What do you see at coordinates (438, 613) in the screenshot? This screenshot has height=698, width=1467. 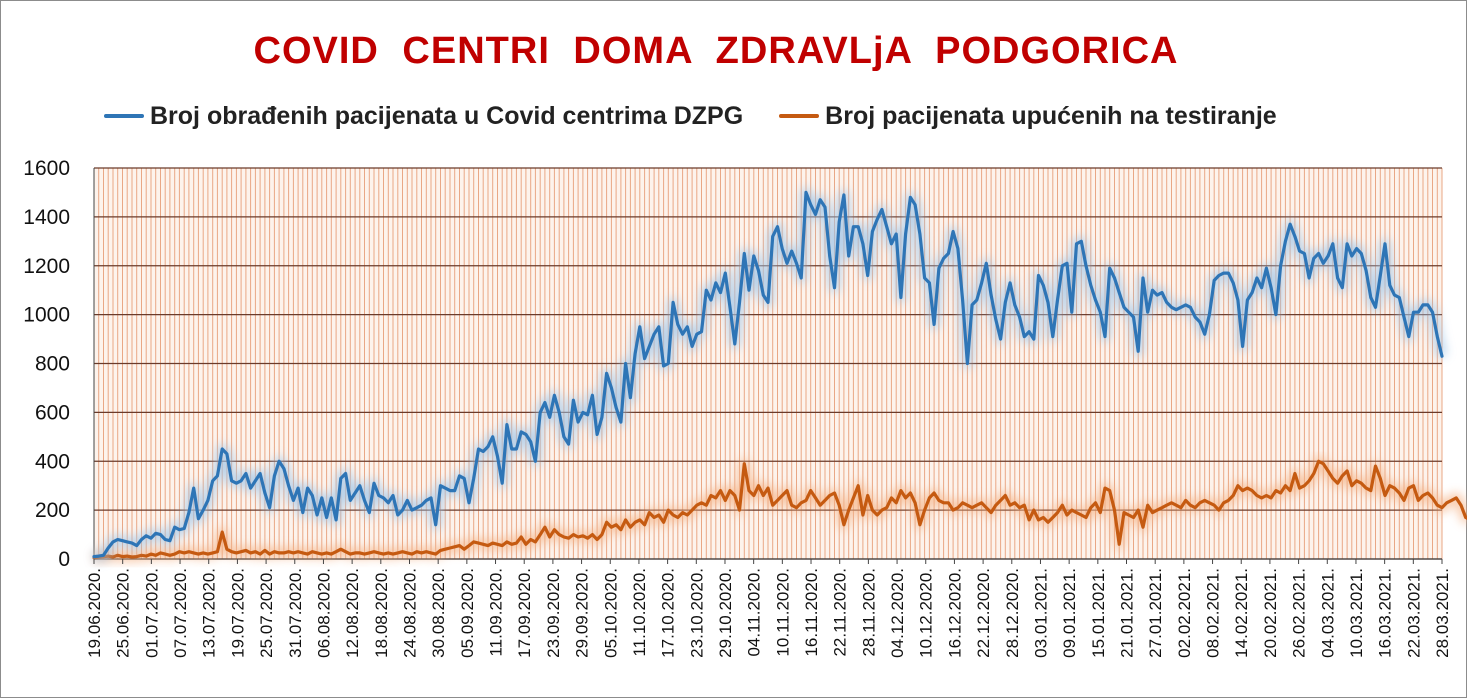 I see `x-tick-label: 30.08.2020.` at bounding box center [438, 613].